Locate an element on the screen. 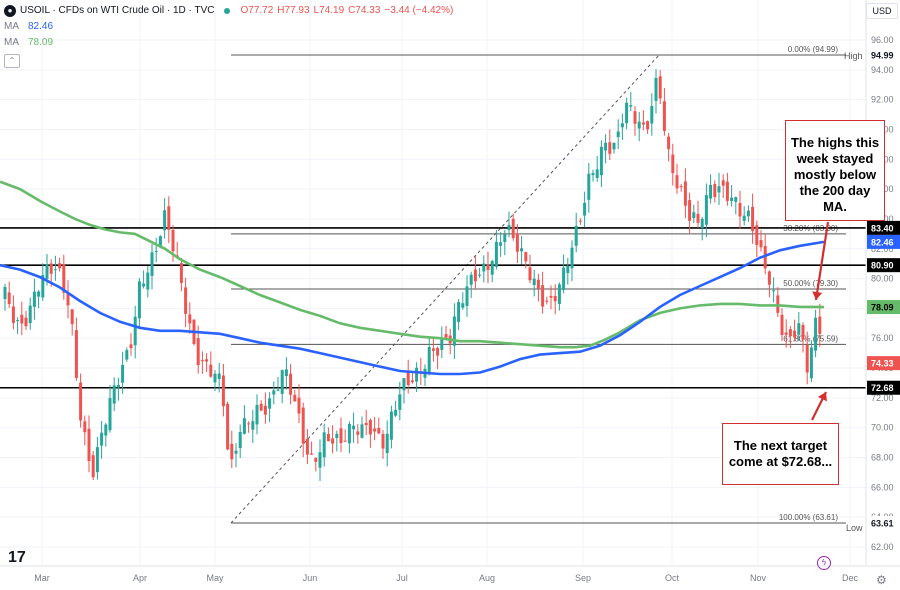 This screenshot has height=590, width=900. price-tag: 94.99 is located at coordinates (882, 56).